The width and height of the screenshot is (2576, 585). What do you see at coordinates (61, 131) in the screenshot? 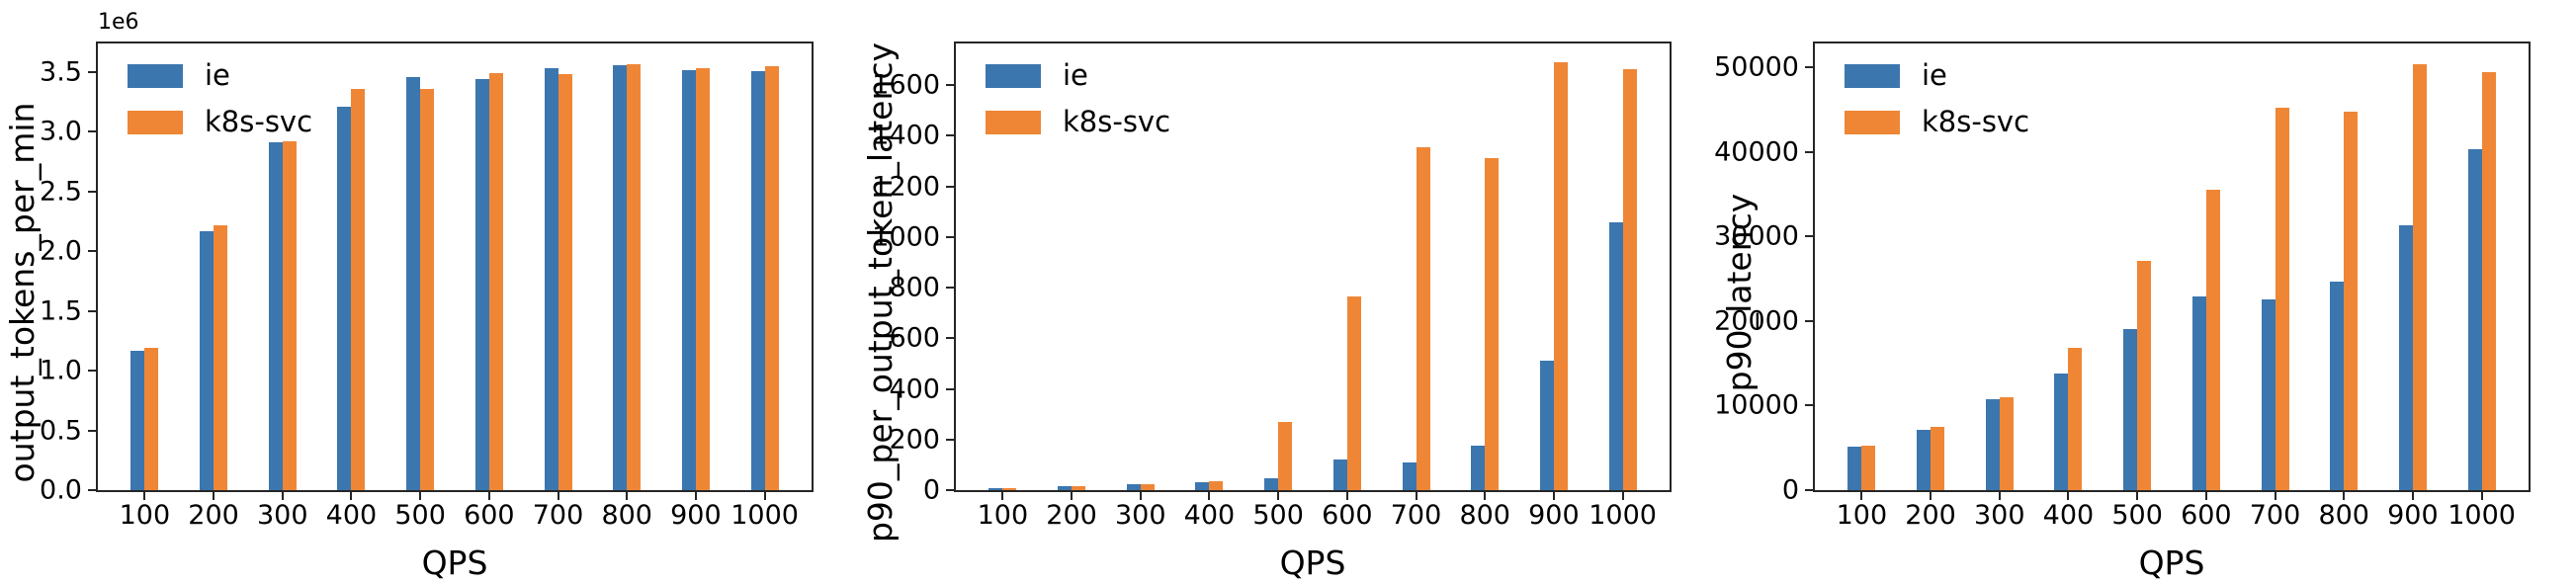
I see `y-tick-label: 3.0` at bounding box center [61, 131].